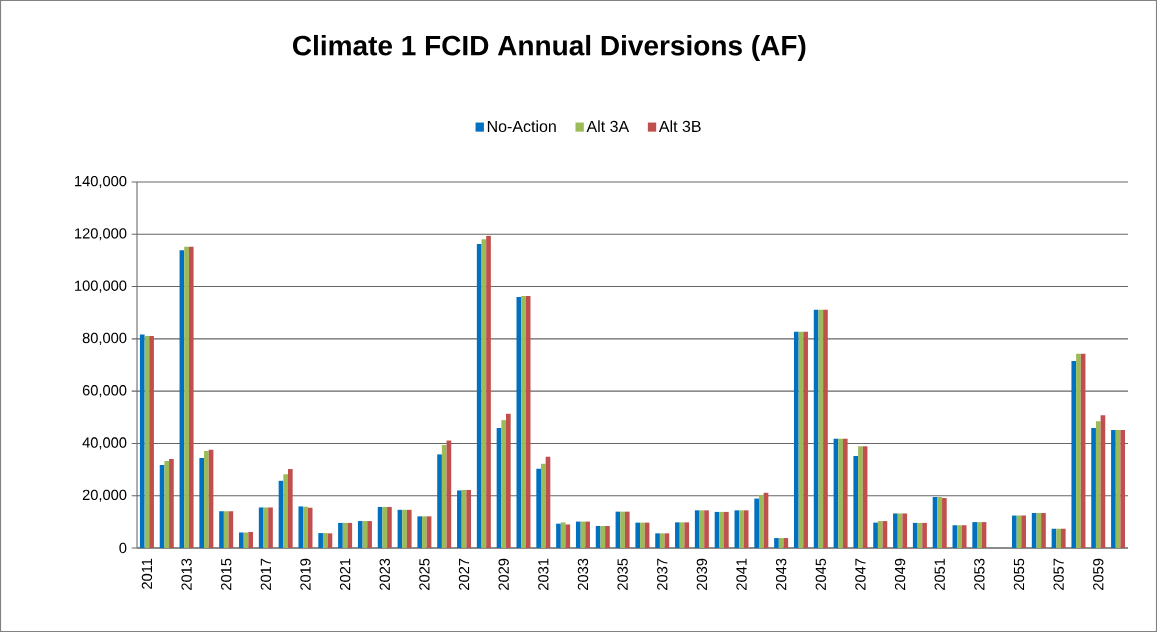 The height and width of the screenshot is (632, 1157). Describe the element at coordinates (101, 234) in the screenshot. I see `y-tick-label: 120,000` at that location.